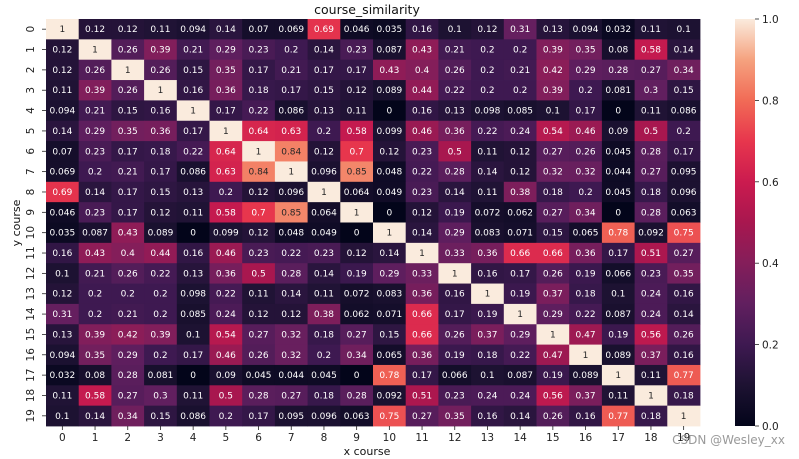  What do you see at coordinates (389, 193) in the screenshot?
I see `cell-value-label: 0.049` at bounding box center [389, 193].